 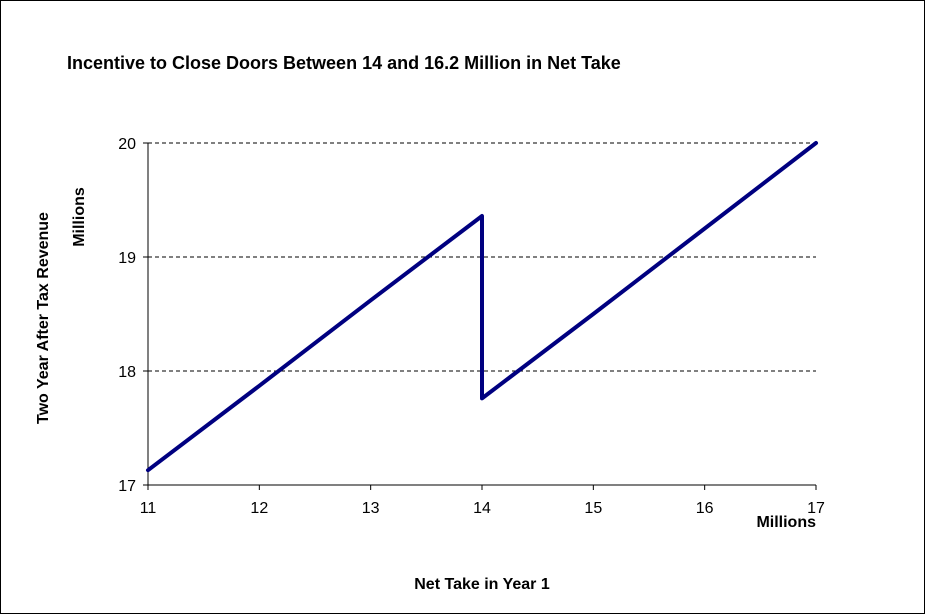 What do you see at coordinates (148, 508) in the screenshot?
I see `x-tick-label-0: 11` at bounding box center [148, 508].